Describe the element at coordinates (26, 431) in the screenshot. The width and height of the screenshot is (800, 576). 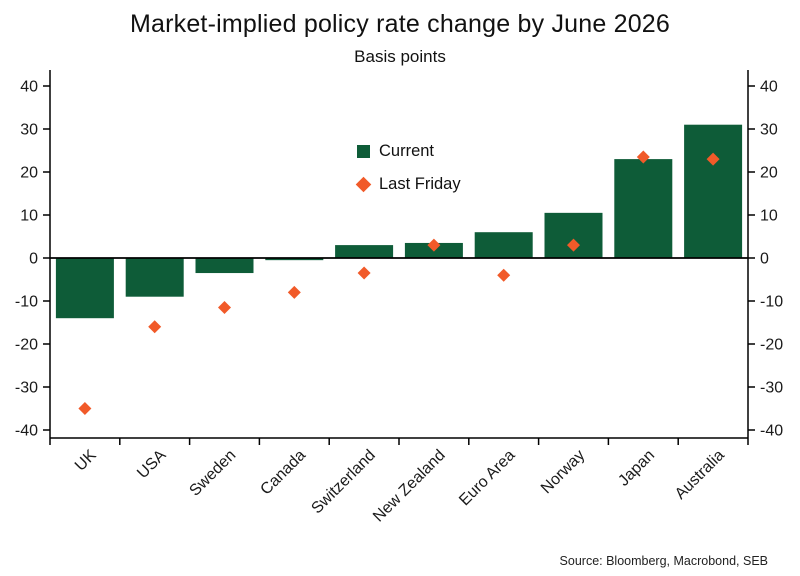
I see `left-axis-label: -40` at that location.